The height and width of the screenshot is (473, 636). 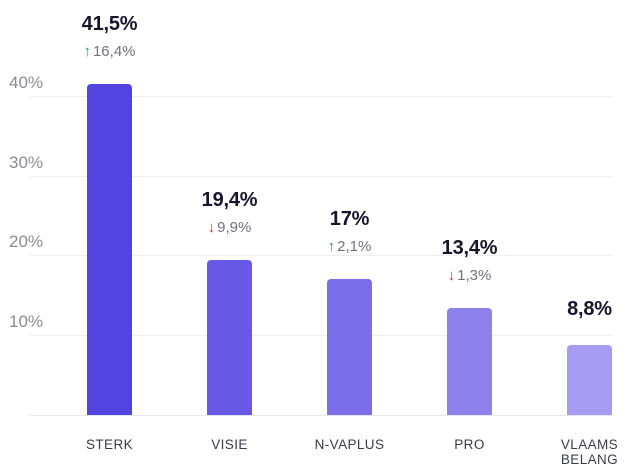 I want to click on bar-change-label: ↓ 9,9%, so click(x=230, y=227).